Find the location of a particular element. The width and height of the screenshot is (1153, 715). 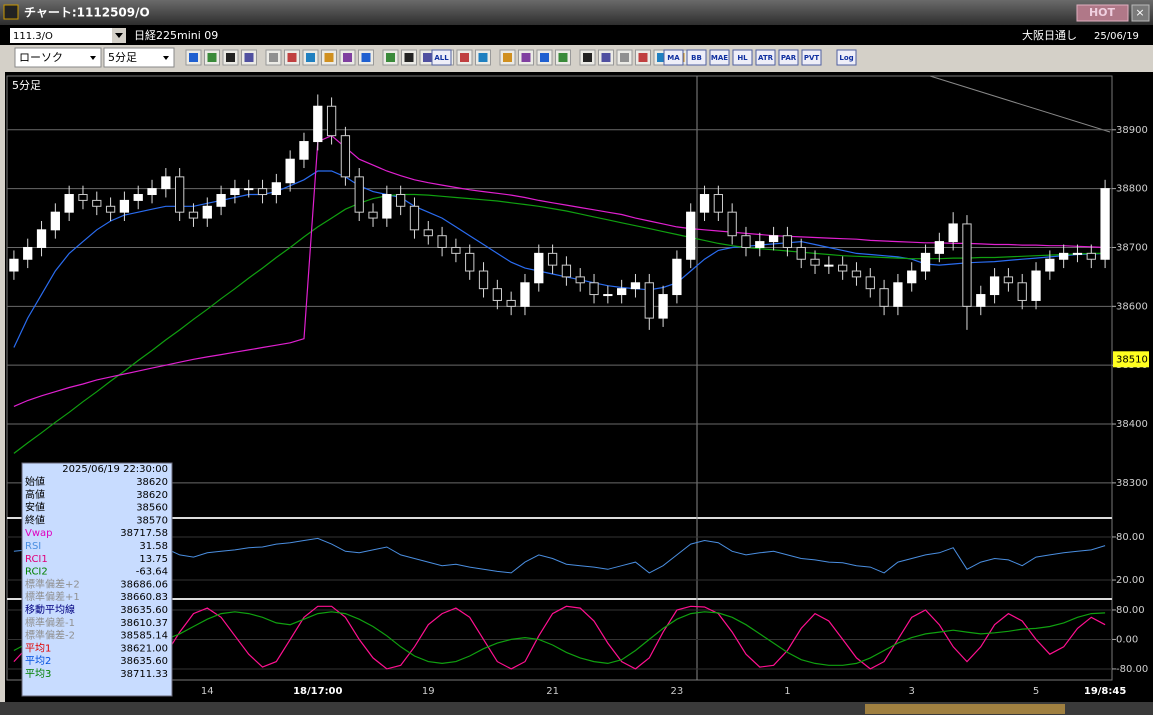

info-value: 38635.60 is located at coordinates (144, 610).